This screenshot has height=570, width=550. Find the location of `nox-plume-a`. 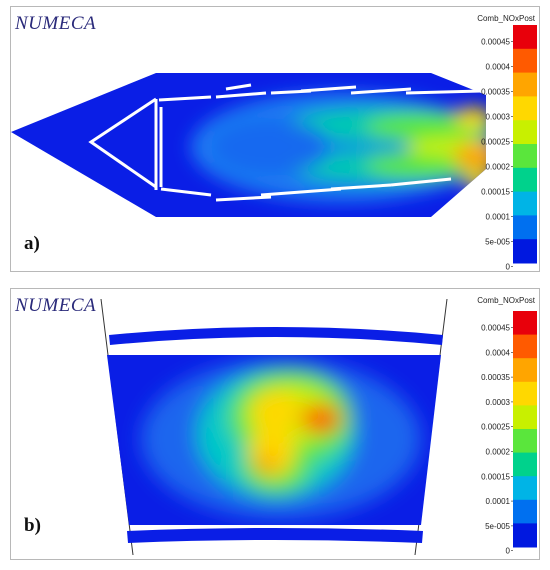

nox-plume-a is located at coordinates (338, 147).